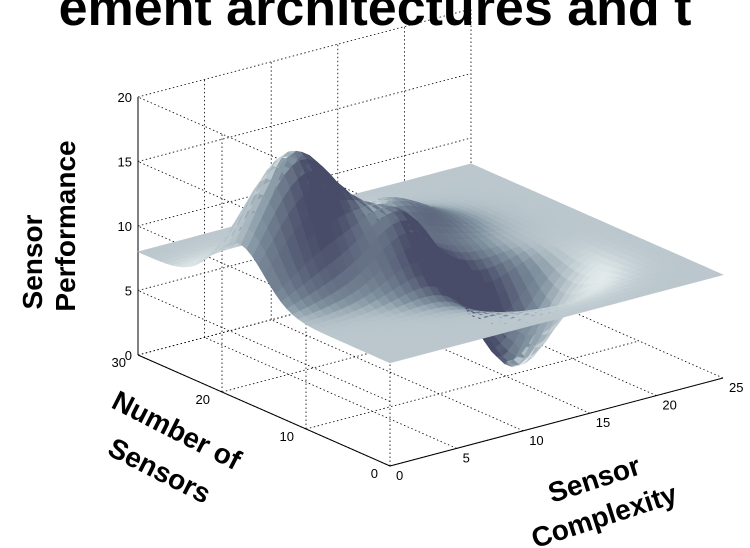 The height and width of the screenshot is (548, 750). Describe the element at coordinates (375, 18) in the screenshot. I see `slide-title: ement architectures and t` at that location.